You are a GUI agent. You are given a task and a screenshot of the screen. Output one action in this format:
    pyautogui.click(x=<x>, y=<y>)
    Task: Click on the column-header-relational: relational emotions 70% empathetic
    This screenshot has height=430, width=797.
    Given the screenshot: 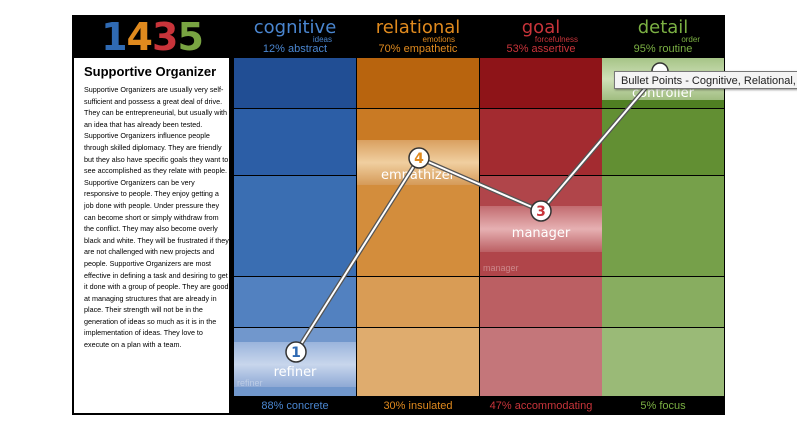 What is the action you would take?
    pyautogui.click(x=418, y=36)
    